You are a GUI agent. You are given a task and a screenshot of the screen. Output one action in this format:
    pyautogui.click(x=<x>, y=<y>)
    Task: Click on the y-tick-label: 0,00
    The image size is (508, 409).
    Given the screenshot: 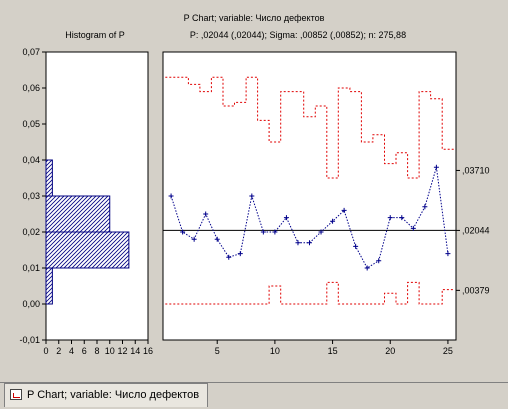 What is the action you would take?
    pyautogui.click(x=31, y=304)
    